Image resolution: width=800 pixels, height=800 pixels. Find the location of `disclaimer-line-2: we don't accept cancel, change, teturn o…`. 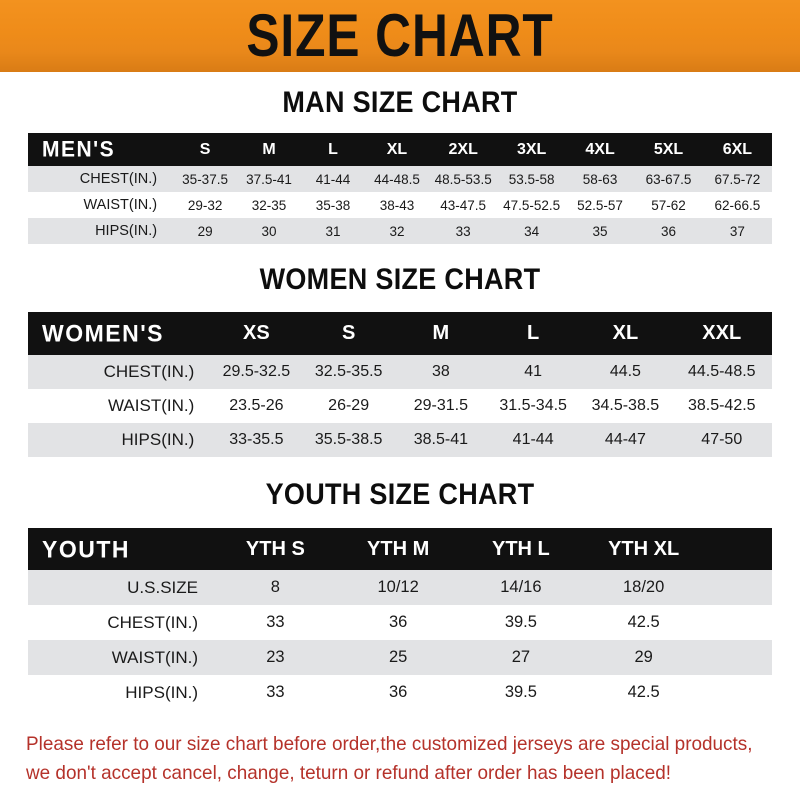

disclaimer-line-2: we don't accept cancel, change, teturn o… is located at coordinates (349, 773).